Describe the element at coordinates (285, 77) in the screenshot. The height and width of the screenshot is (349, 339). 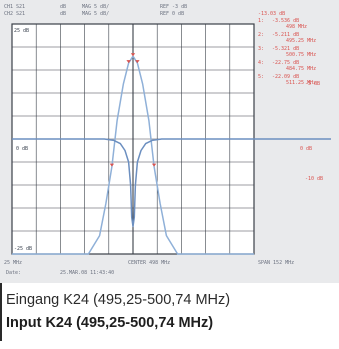
I see `marker-value-5: -22.09 dB` at that location.